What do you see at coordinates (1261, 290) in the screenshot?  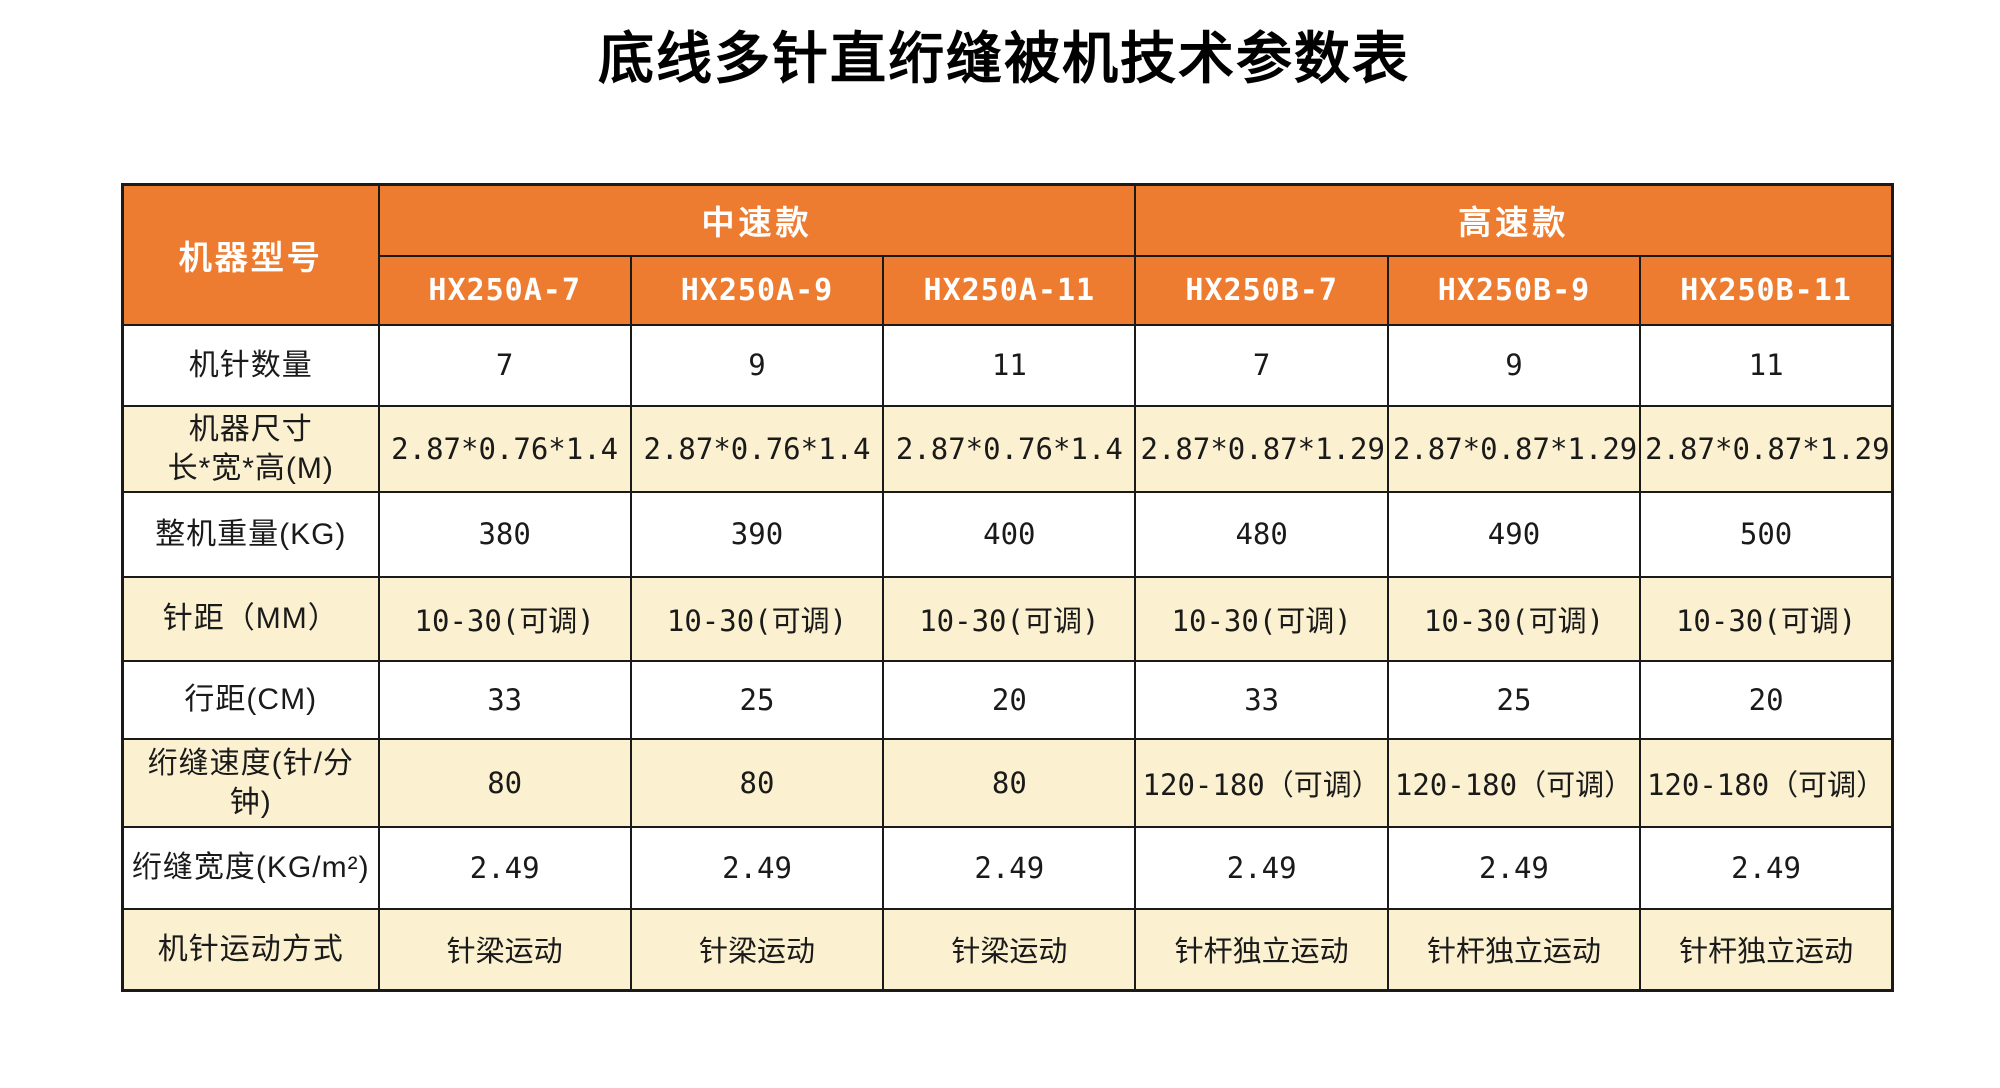 I see `model-header-hx250b-7: HX250B-7` at bounding box center [1261, 290].